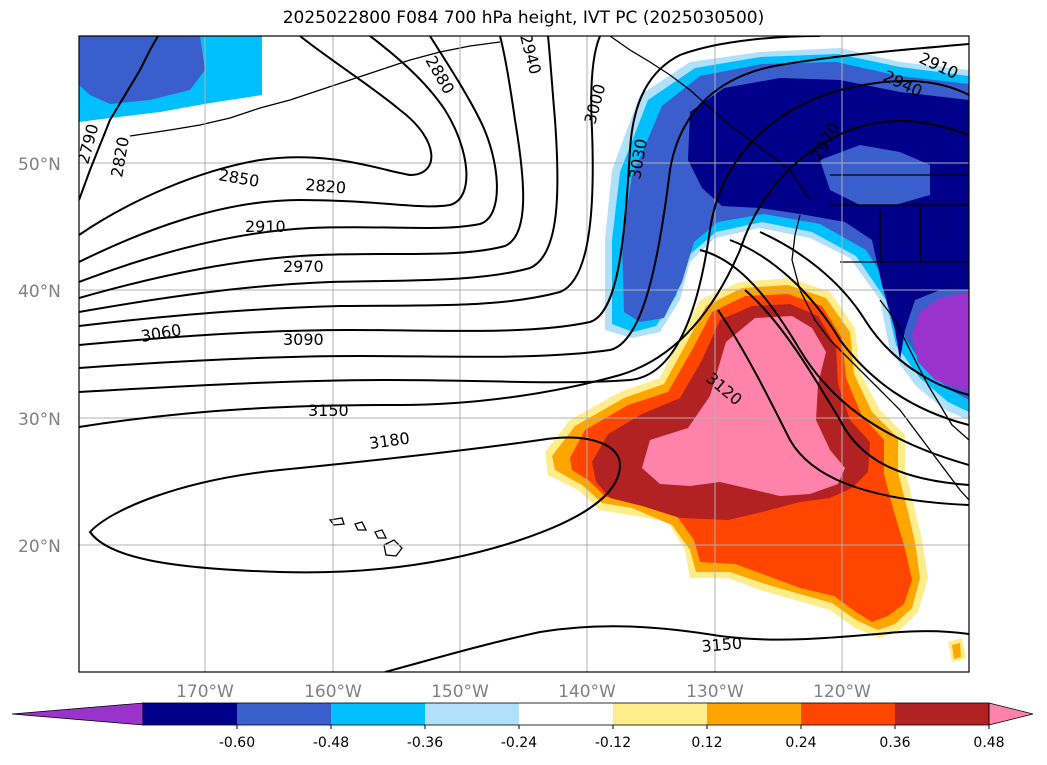 The image size is (1047, 765). What do you see at coordinates (39, 547) in the screenshot?
I see `lat-label-20n: 20°N` at bounding box center [39, 547].